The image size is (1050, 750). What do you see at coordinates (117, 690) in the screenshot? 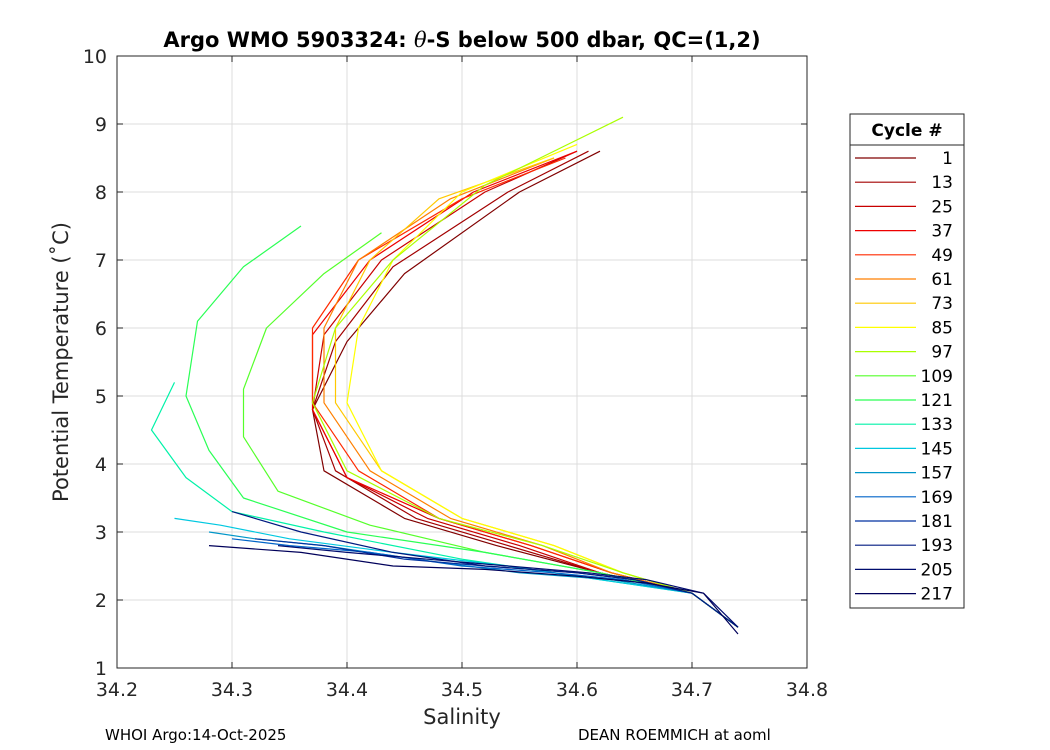
I see `x-tick-label: 34.2` at bounding box center [117, 690].